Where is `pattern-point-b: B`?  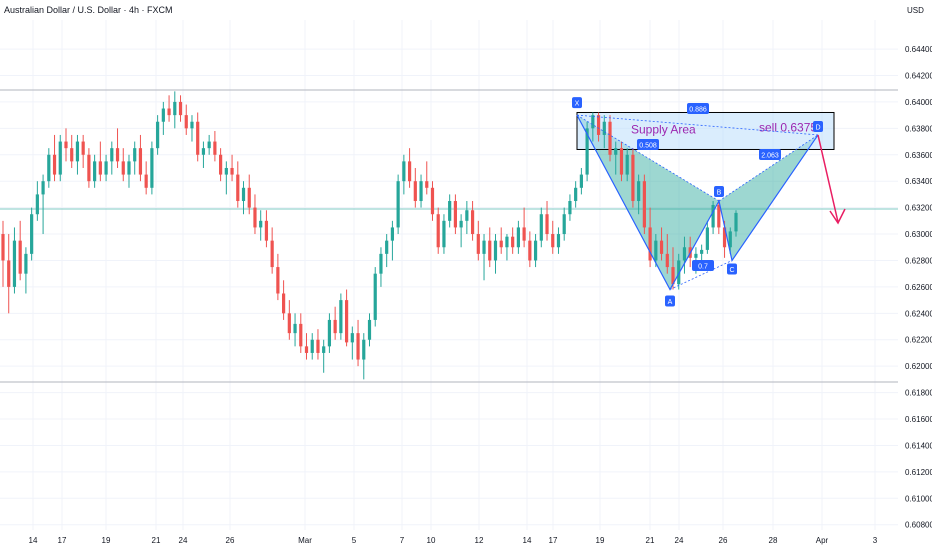 pattern-point-b: B is located at coordinates (719, 193).